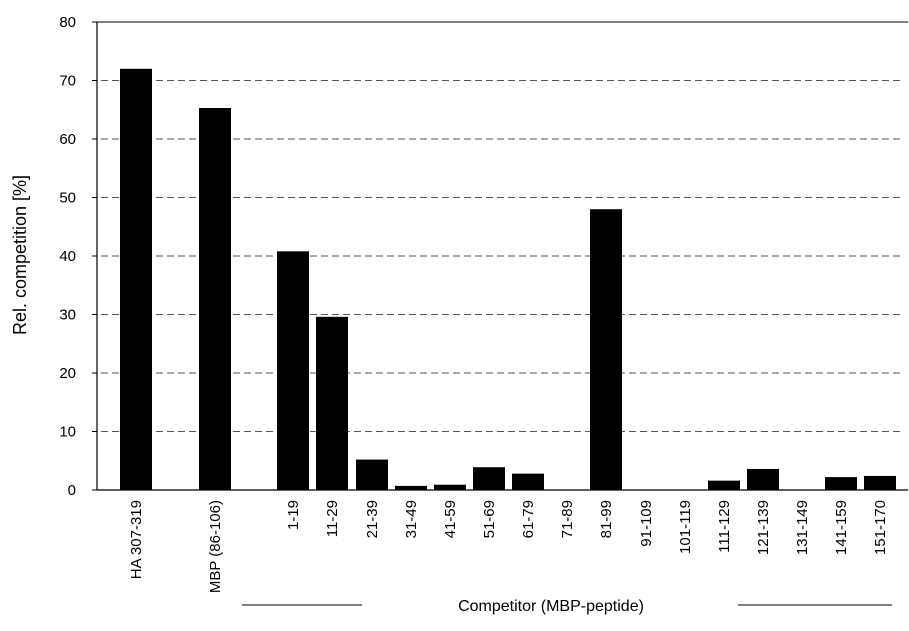 Image resolution: width=909 pixels, height=631 pixels. What do you see at coordinates (551, 606) in the screenshot?
I see `group-label: Competitor (MBP-peptide)` at bounding box center [551, 606].